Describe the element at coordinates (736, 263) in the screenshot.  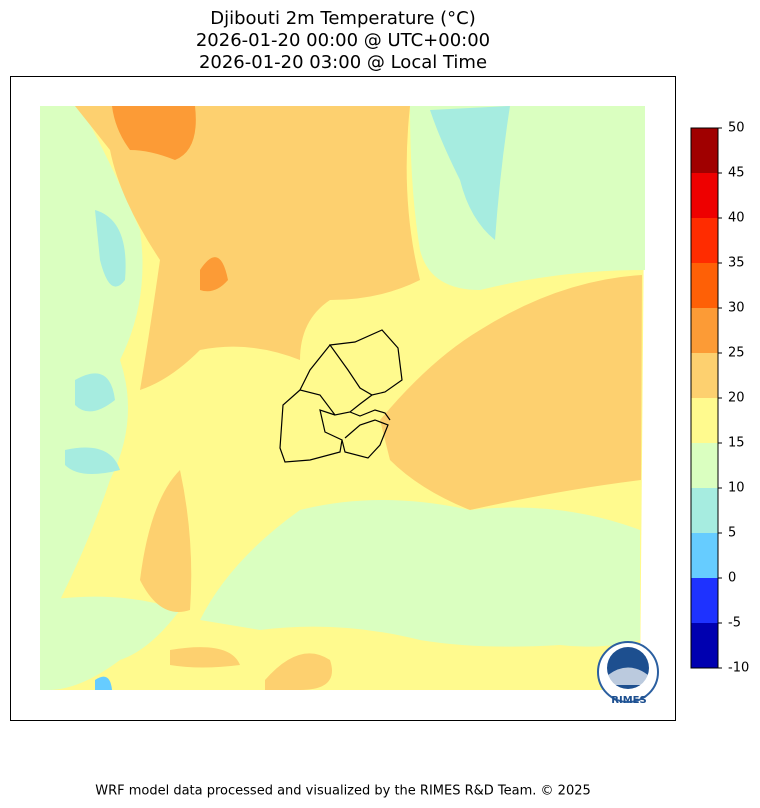
I see `tick-label: 35` at that location.